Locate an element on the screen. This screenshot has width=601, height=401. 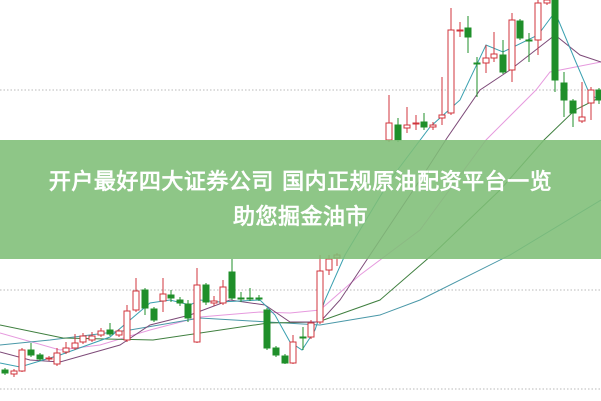
headline-line-1: 开户最好四大证券公司 国内正规原油配资平台一览 is located at coordinates (300, 182).